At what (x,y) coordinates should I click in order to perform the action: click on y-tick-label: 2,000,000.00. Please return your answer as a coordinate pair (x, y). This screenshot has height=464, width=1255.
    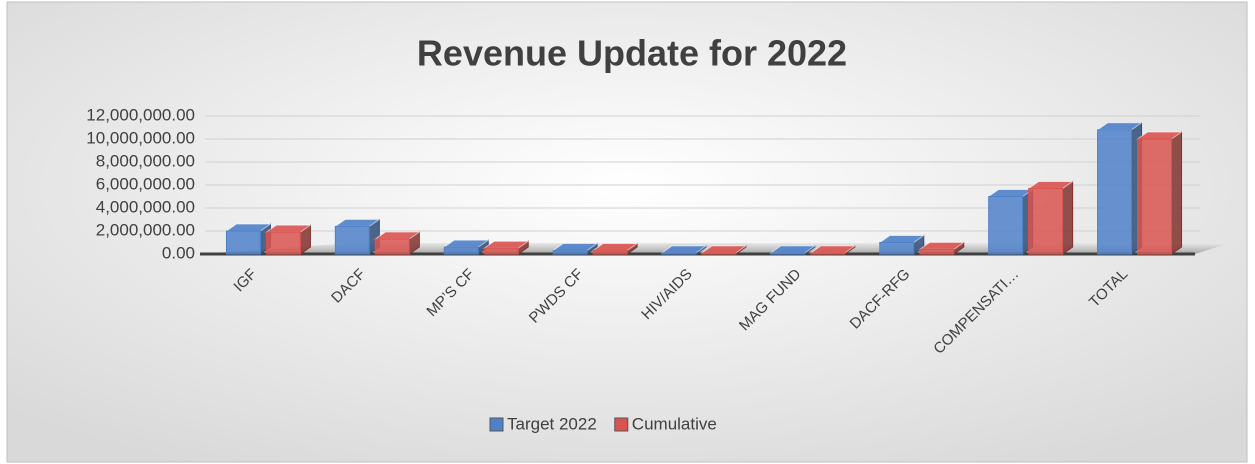
    Looking at the image, I should click on (145, 229).